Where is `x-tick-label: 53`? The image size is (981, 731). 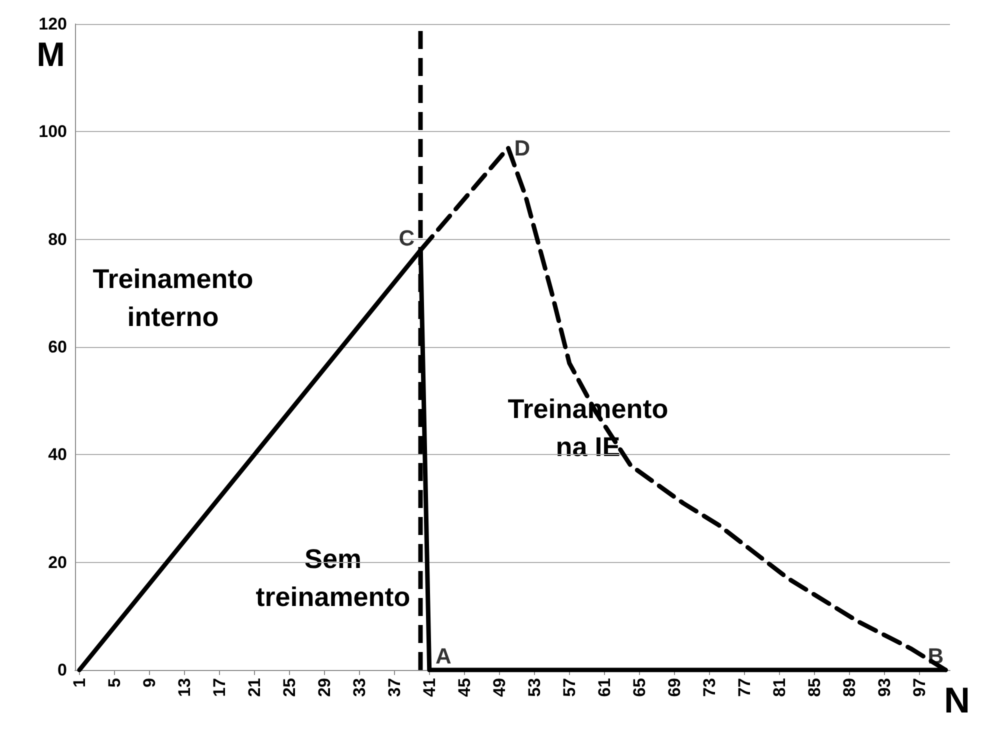 x-tick-label: 53 is located at coordinates (534, 687).